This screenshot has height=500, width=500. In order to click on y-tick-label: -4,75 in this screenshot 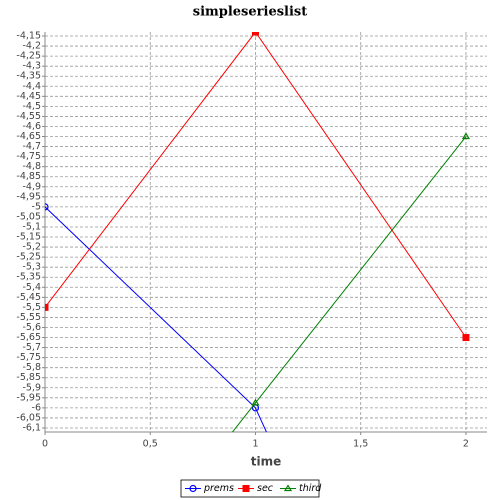, I will do `click(28, 156)`.